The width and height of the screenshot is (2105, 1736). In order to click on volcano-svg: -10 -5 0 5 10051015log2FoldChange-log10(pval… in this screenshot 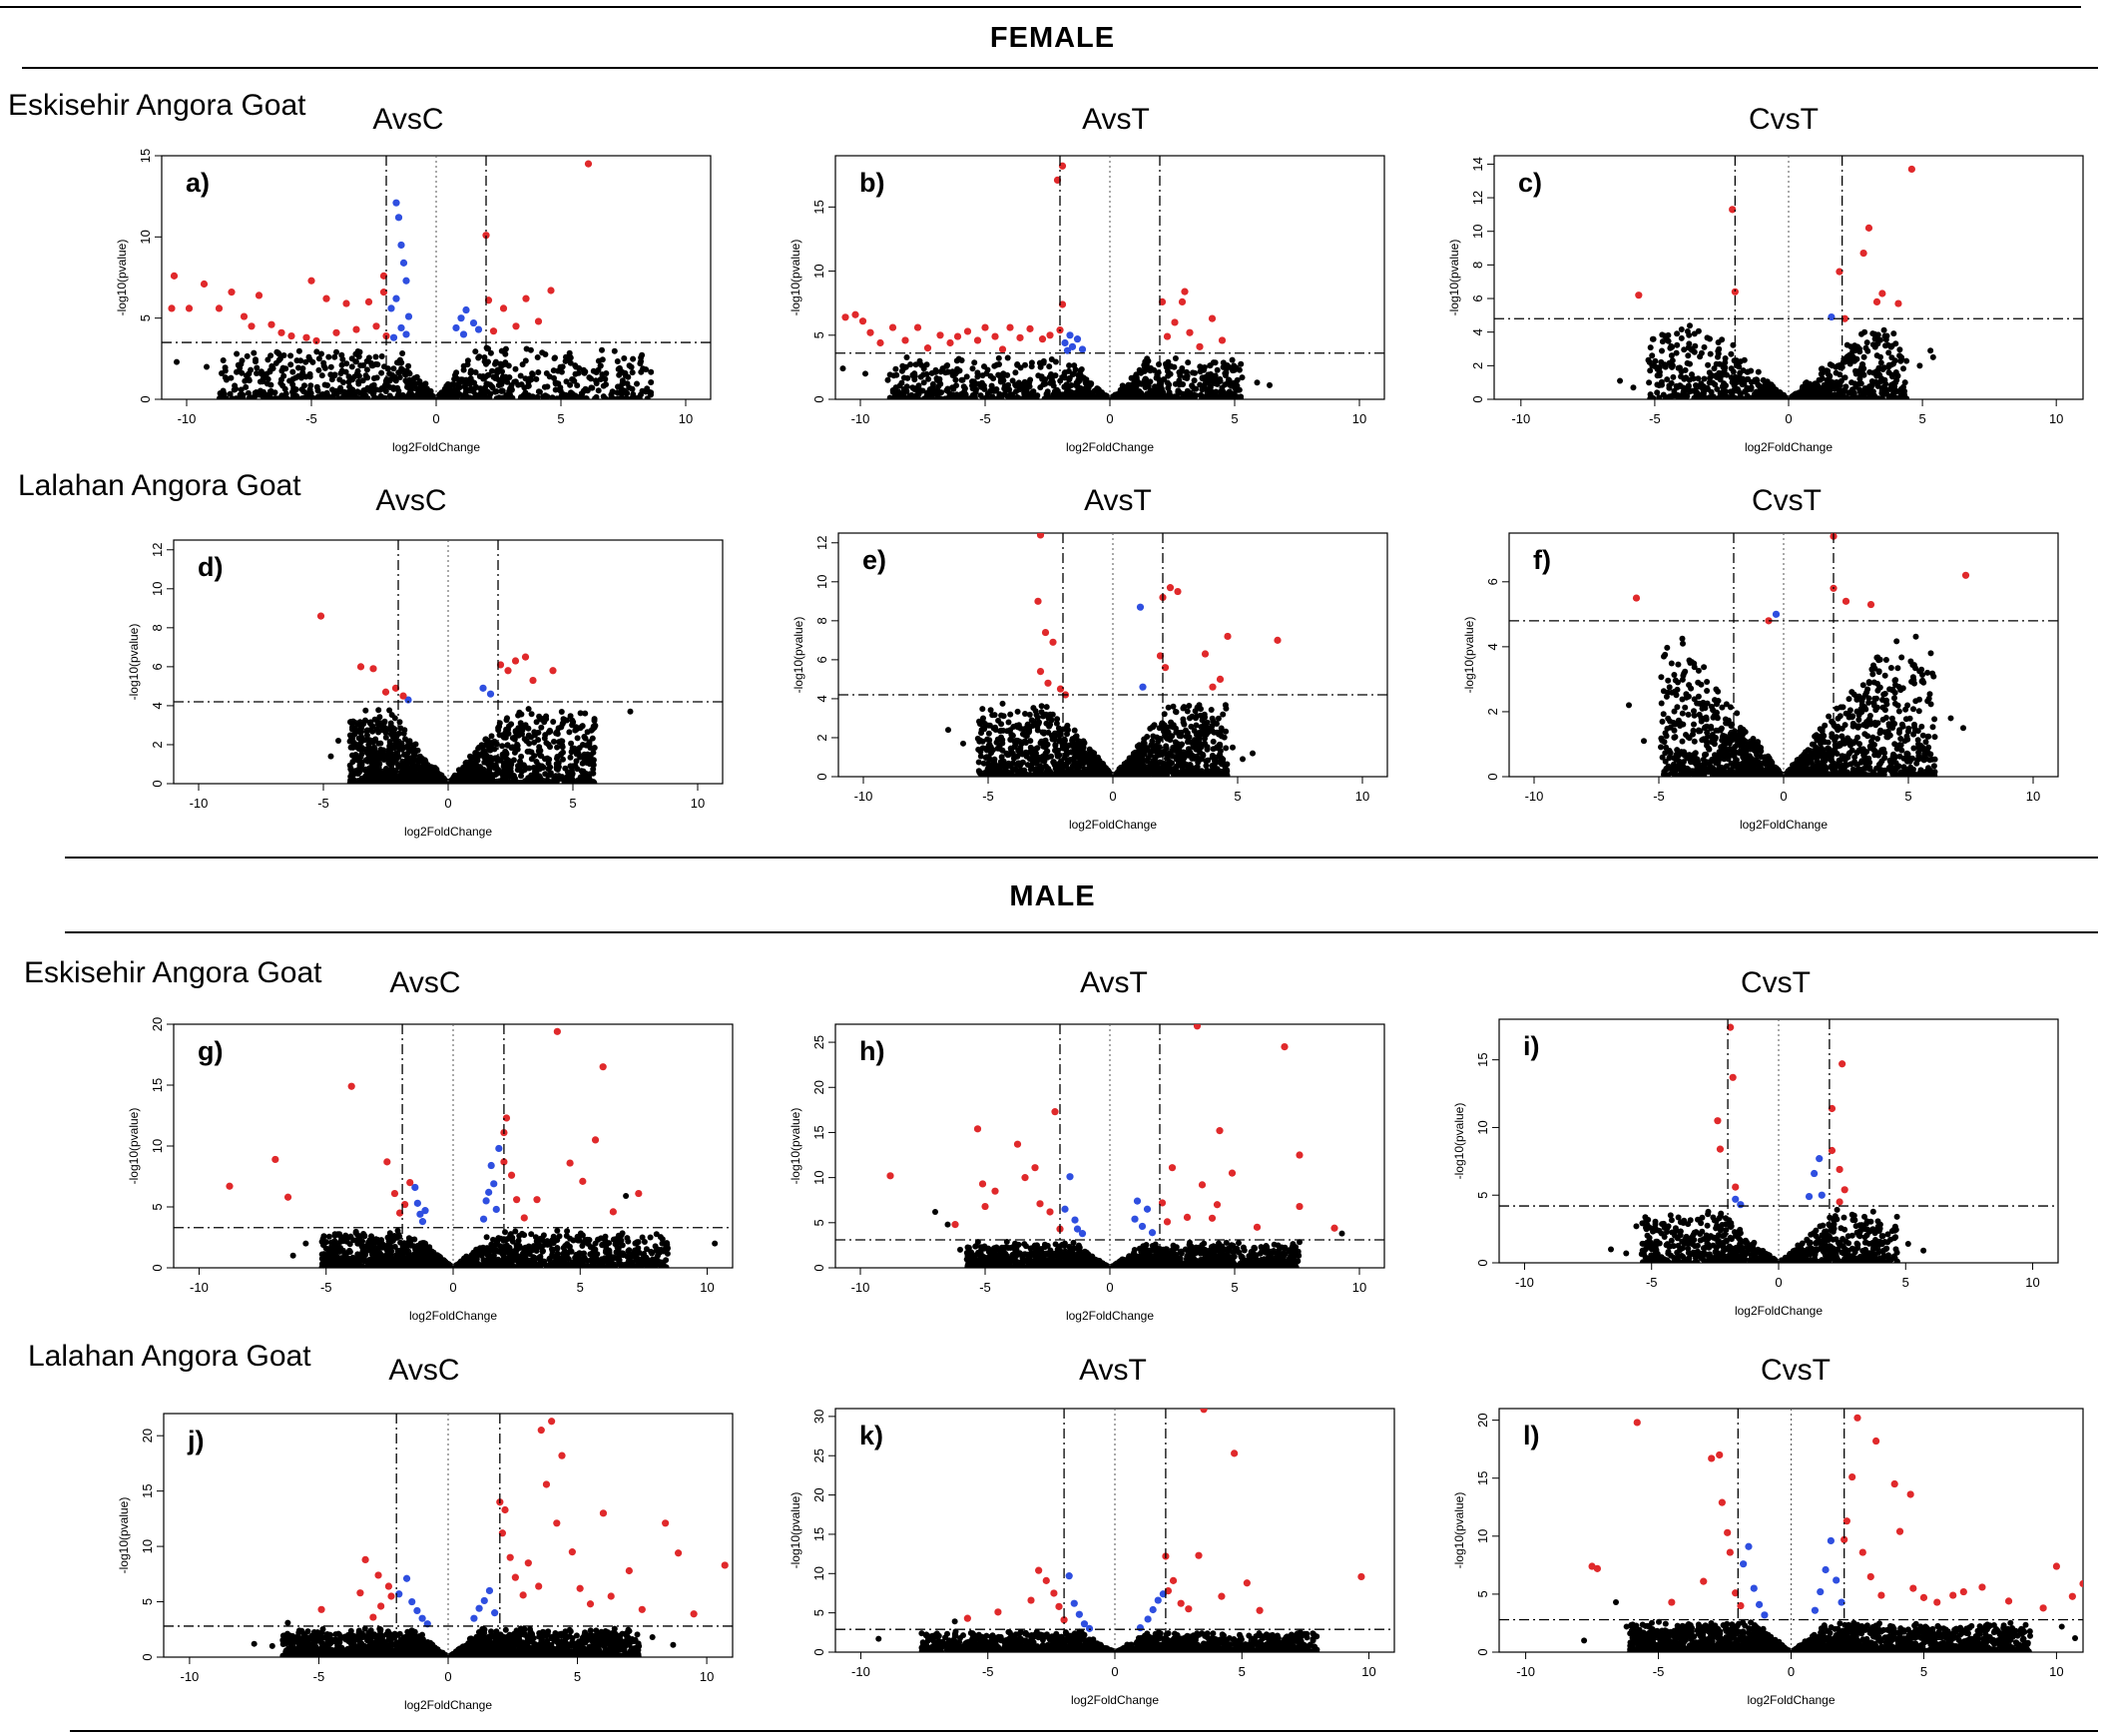, I will do `click(1083, 307)`.